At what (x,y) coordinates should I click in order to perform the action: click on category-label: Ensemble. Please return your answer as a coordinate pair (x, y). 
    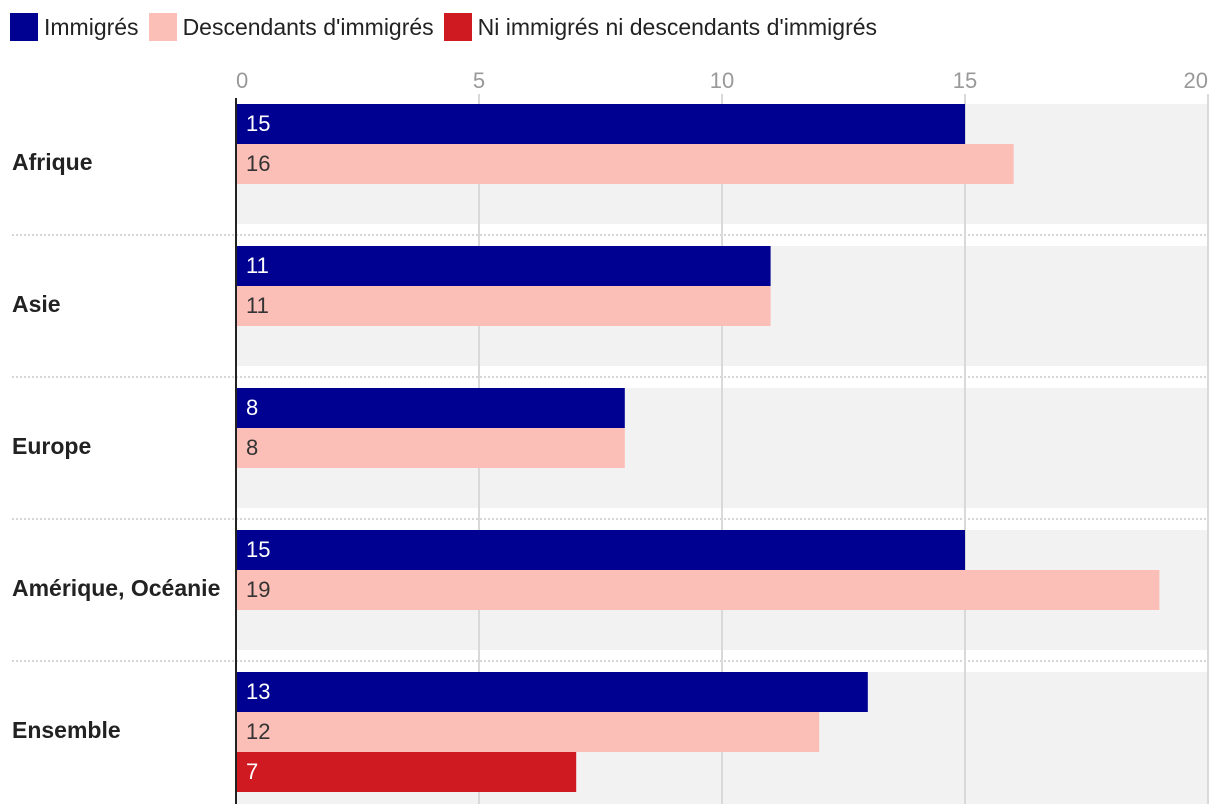
    Looking at the image, I should click on (66, 730).